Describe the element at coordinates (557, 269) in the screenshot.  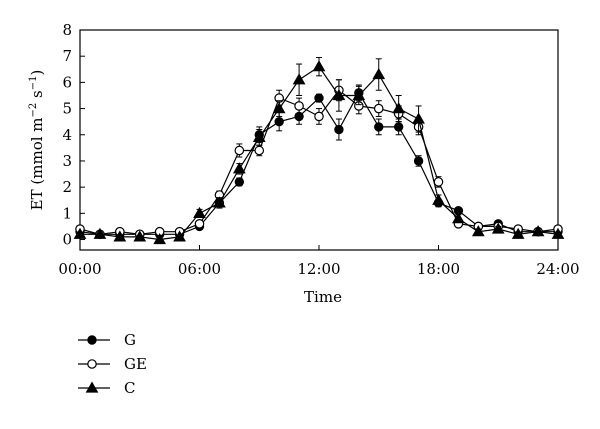
I see `x-tick-label: 24:00` at that location.